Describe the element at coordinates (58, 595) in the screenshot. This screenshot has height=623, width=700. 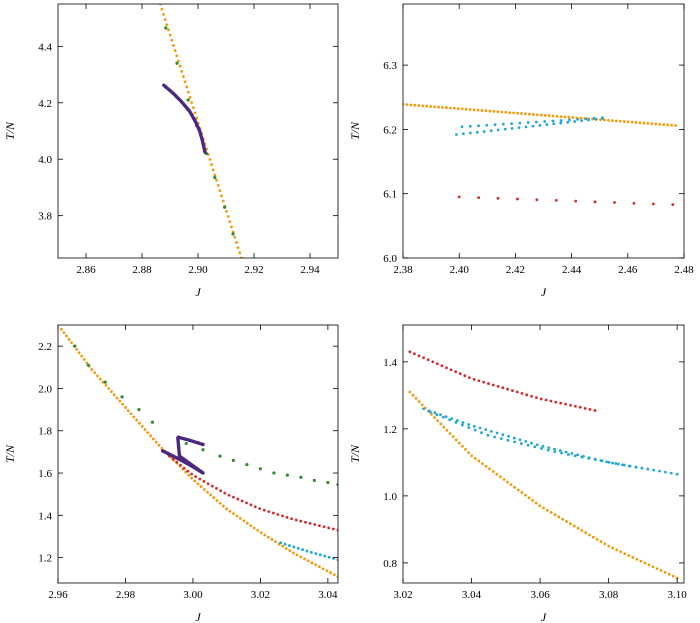
I see `x-tick-label: 2.96` at that location.